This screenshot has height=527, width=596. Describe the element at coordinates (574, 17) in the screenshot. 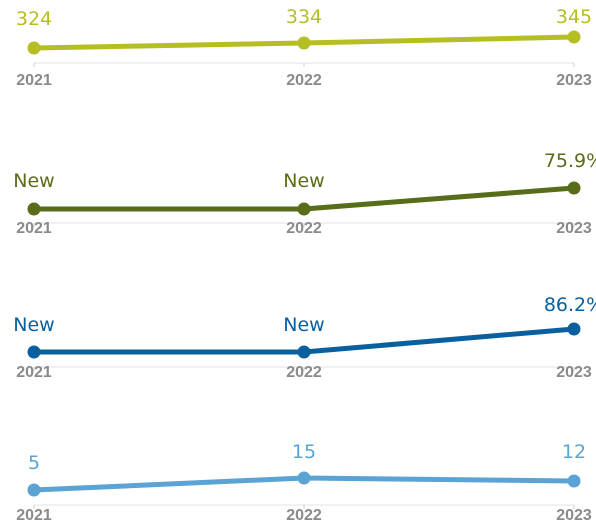

I see `data-label: 345` at that location.